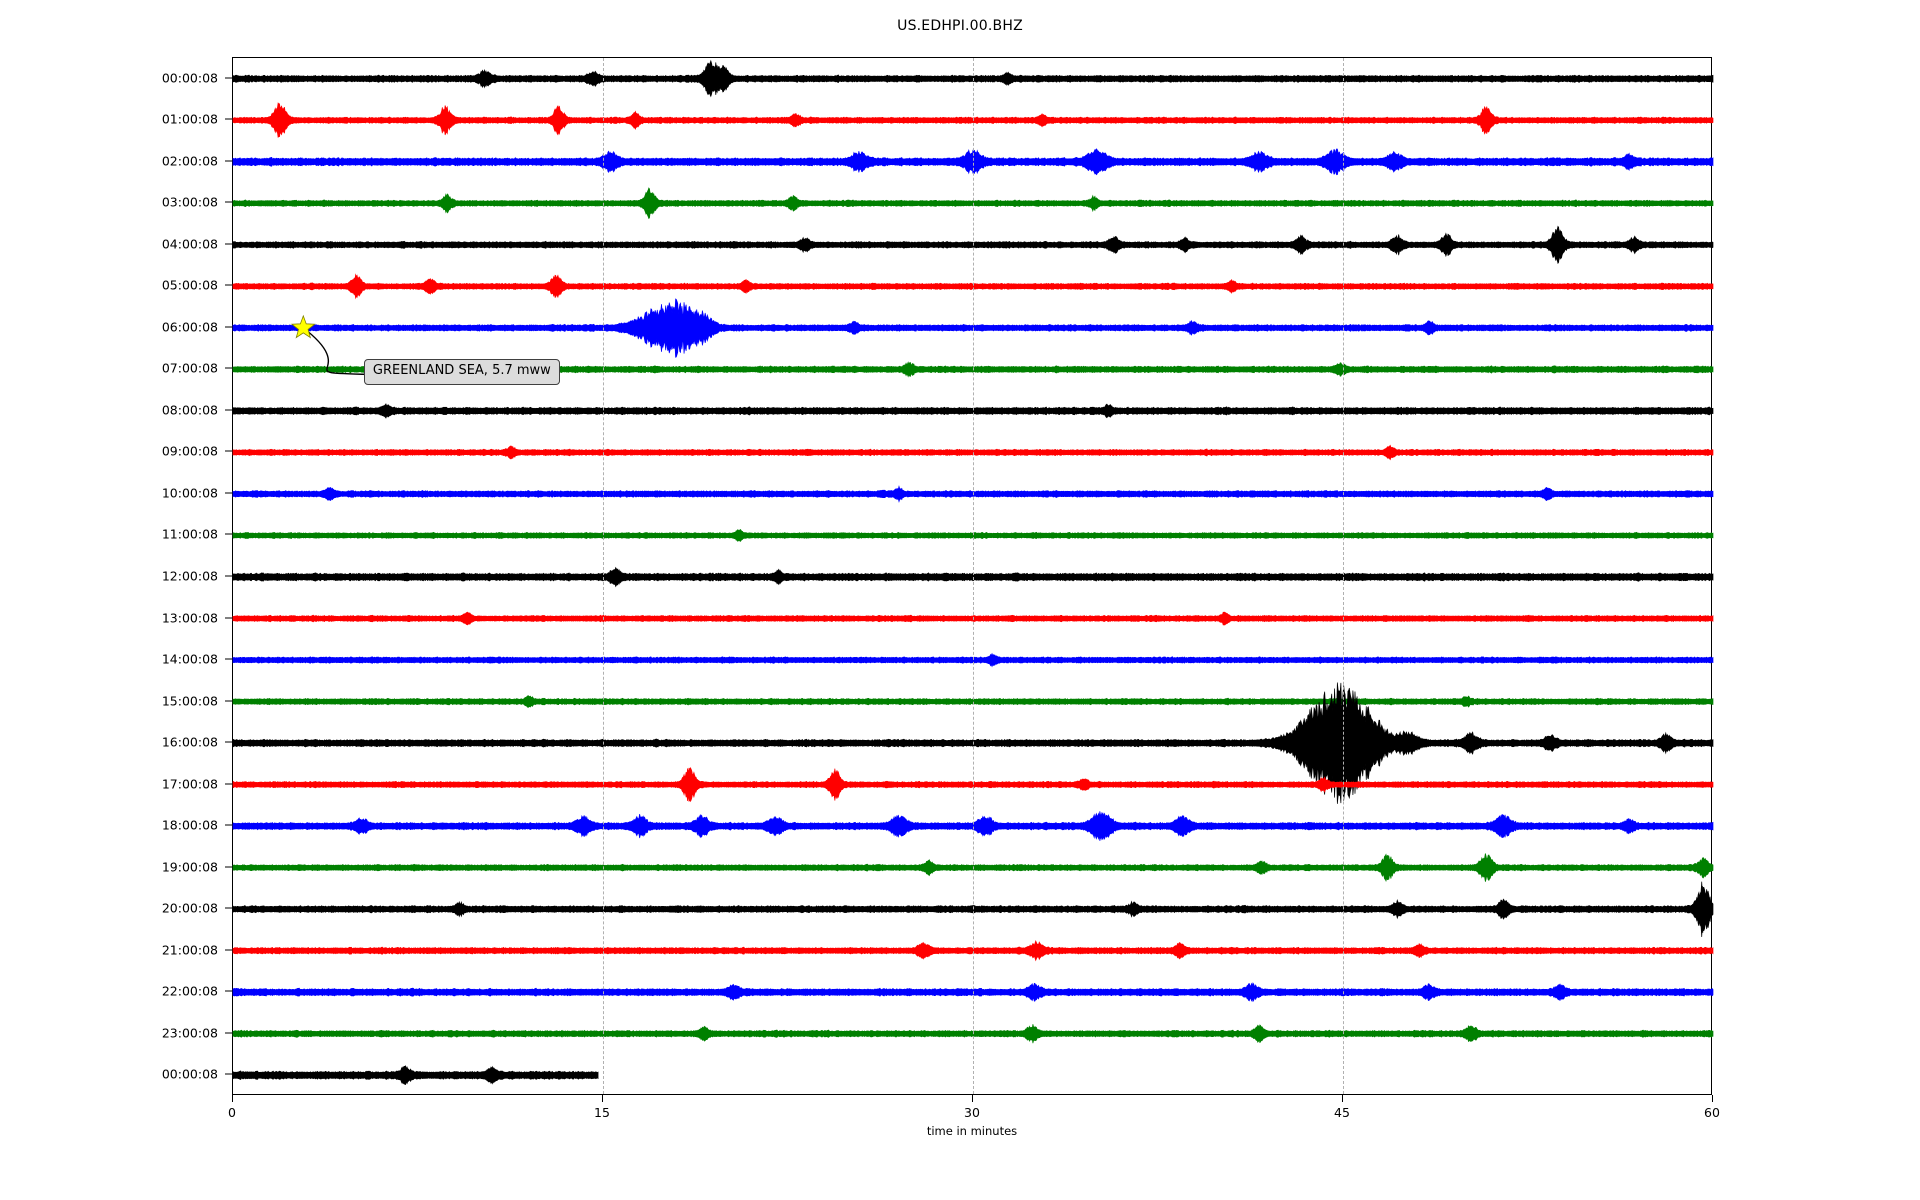 The height and width of the screenshot is (1200, 1920). I want to click on annotation-layer, so click(330, 345).